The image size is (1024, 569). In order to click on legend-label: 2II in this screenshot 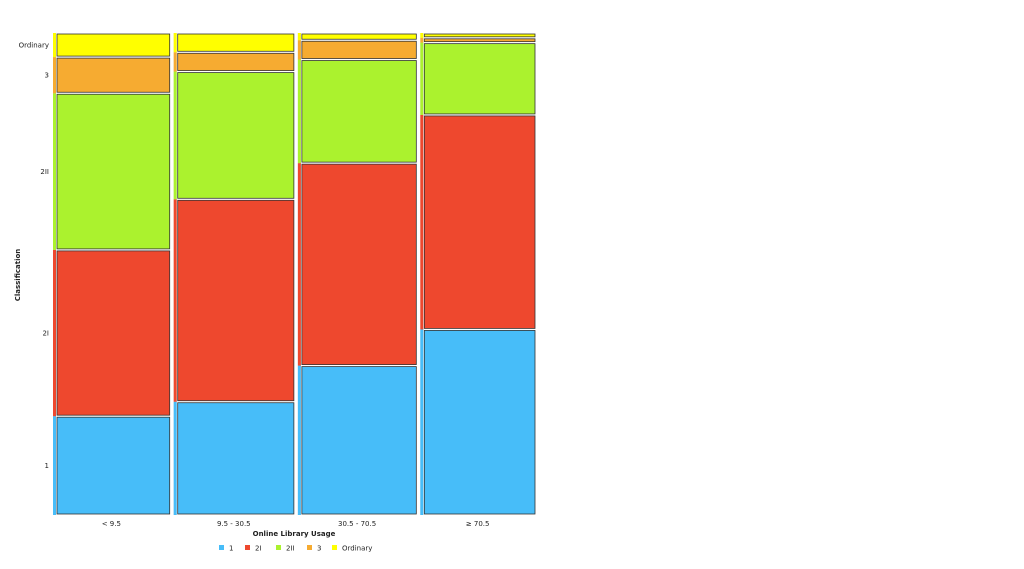, I will do `click(290, 549)`.